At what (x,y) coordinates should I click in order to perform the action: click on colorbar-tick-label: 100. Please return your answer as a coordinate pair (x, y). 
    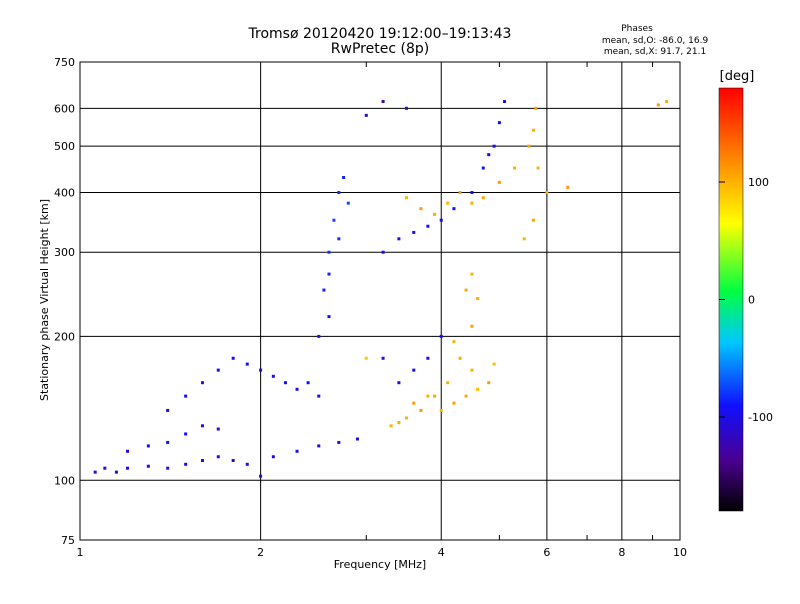
    Looking at the image, I should click on (758, 182).